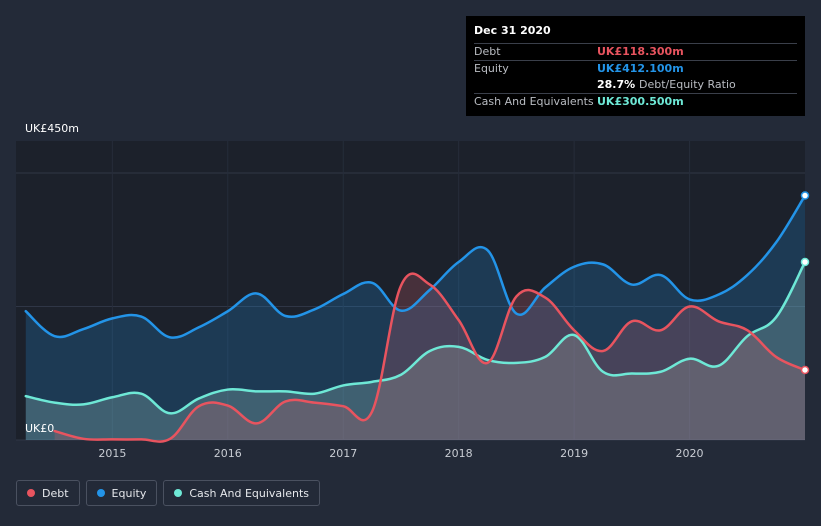 The width and height of the screenshot is (821, 526). I want to click on tooltip-ratio-number: 28.7%, so click(616, 84).